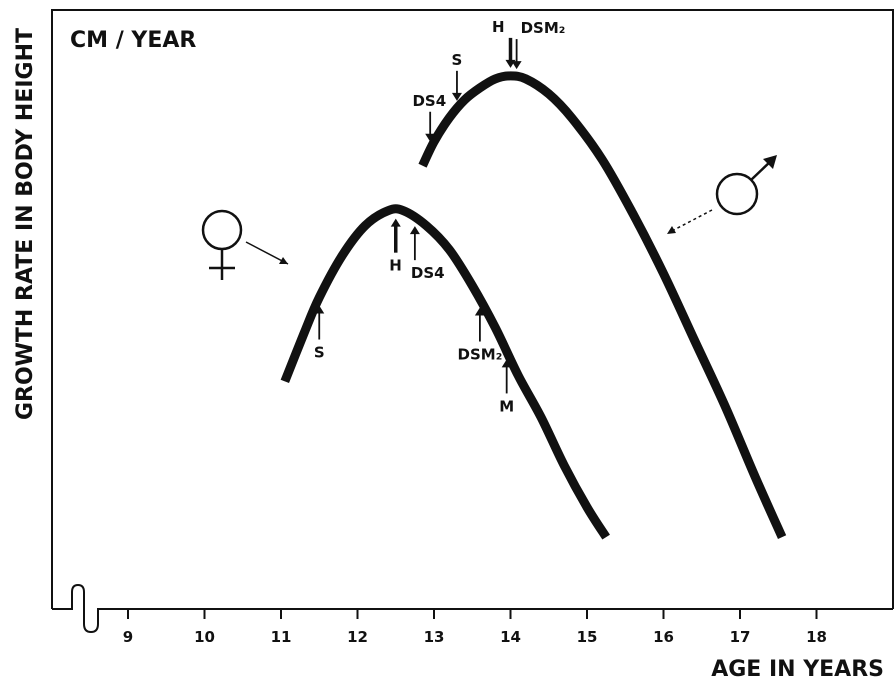 Image resolution: width=896 pixels, height=684 pixels. Describe the element at coordinates (128, 637) in the screenshot. I see `x-tick-label: 9` at that location.